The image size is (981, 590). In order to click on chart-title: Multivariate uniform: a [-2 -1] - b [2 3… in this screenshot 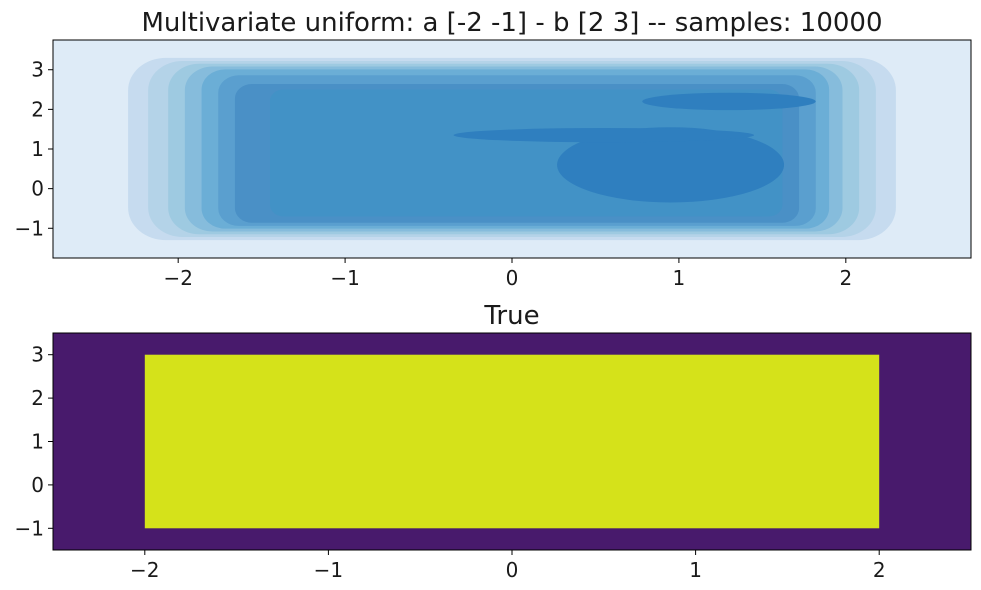, I will do `click(511, 23)`.